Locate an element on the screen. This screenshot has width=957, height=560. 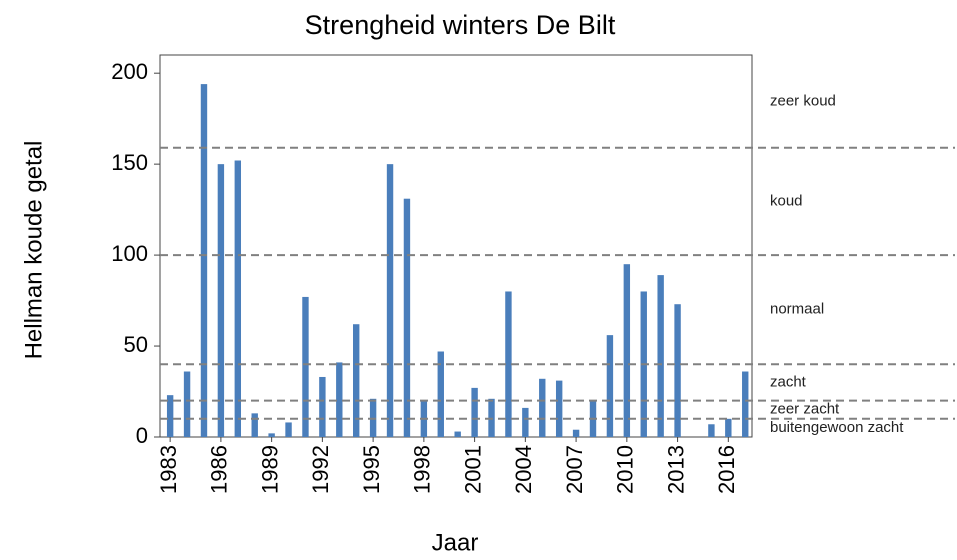
x-tick-label: 1992 is located at coordinates (320, 469).